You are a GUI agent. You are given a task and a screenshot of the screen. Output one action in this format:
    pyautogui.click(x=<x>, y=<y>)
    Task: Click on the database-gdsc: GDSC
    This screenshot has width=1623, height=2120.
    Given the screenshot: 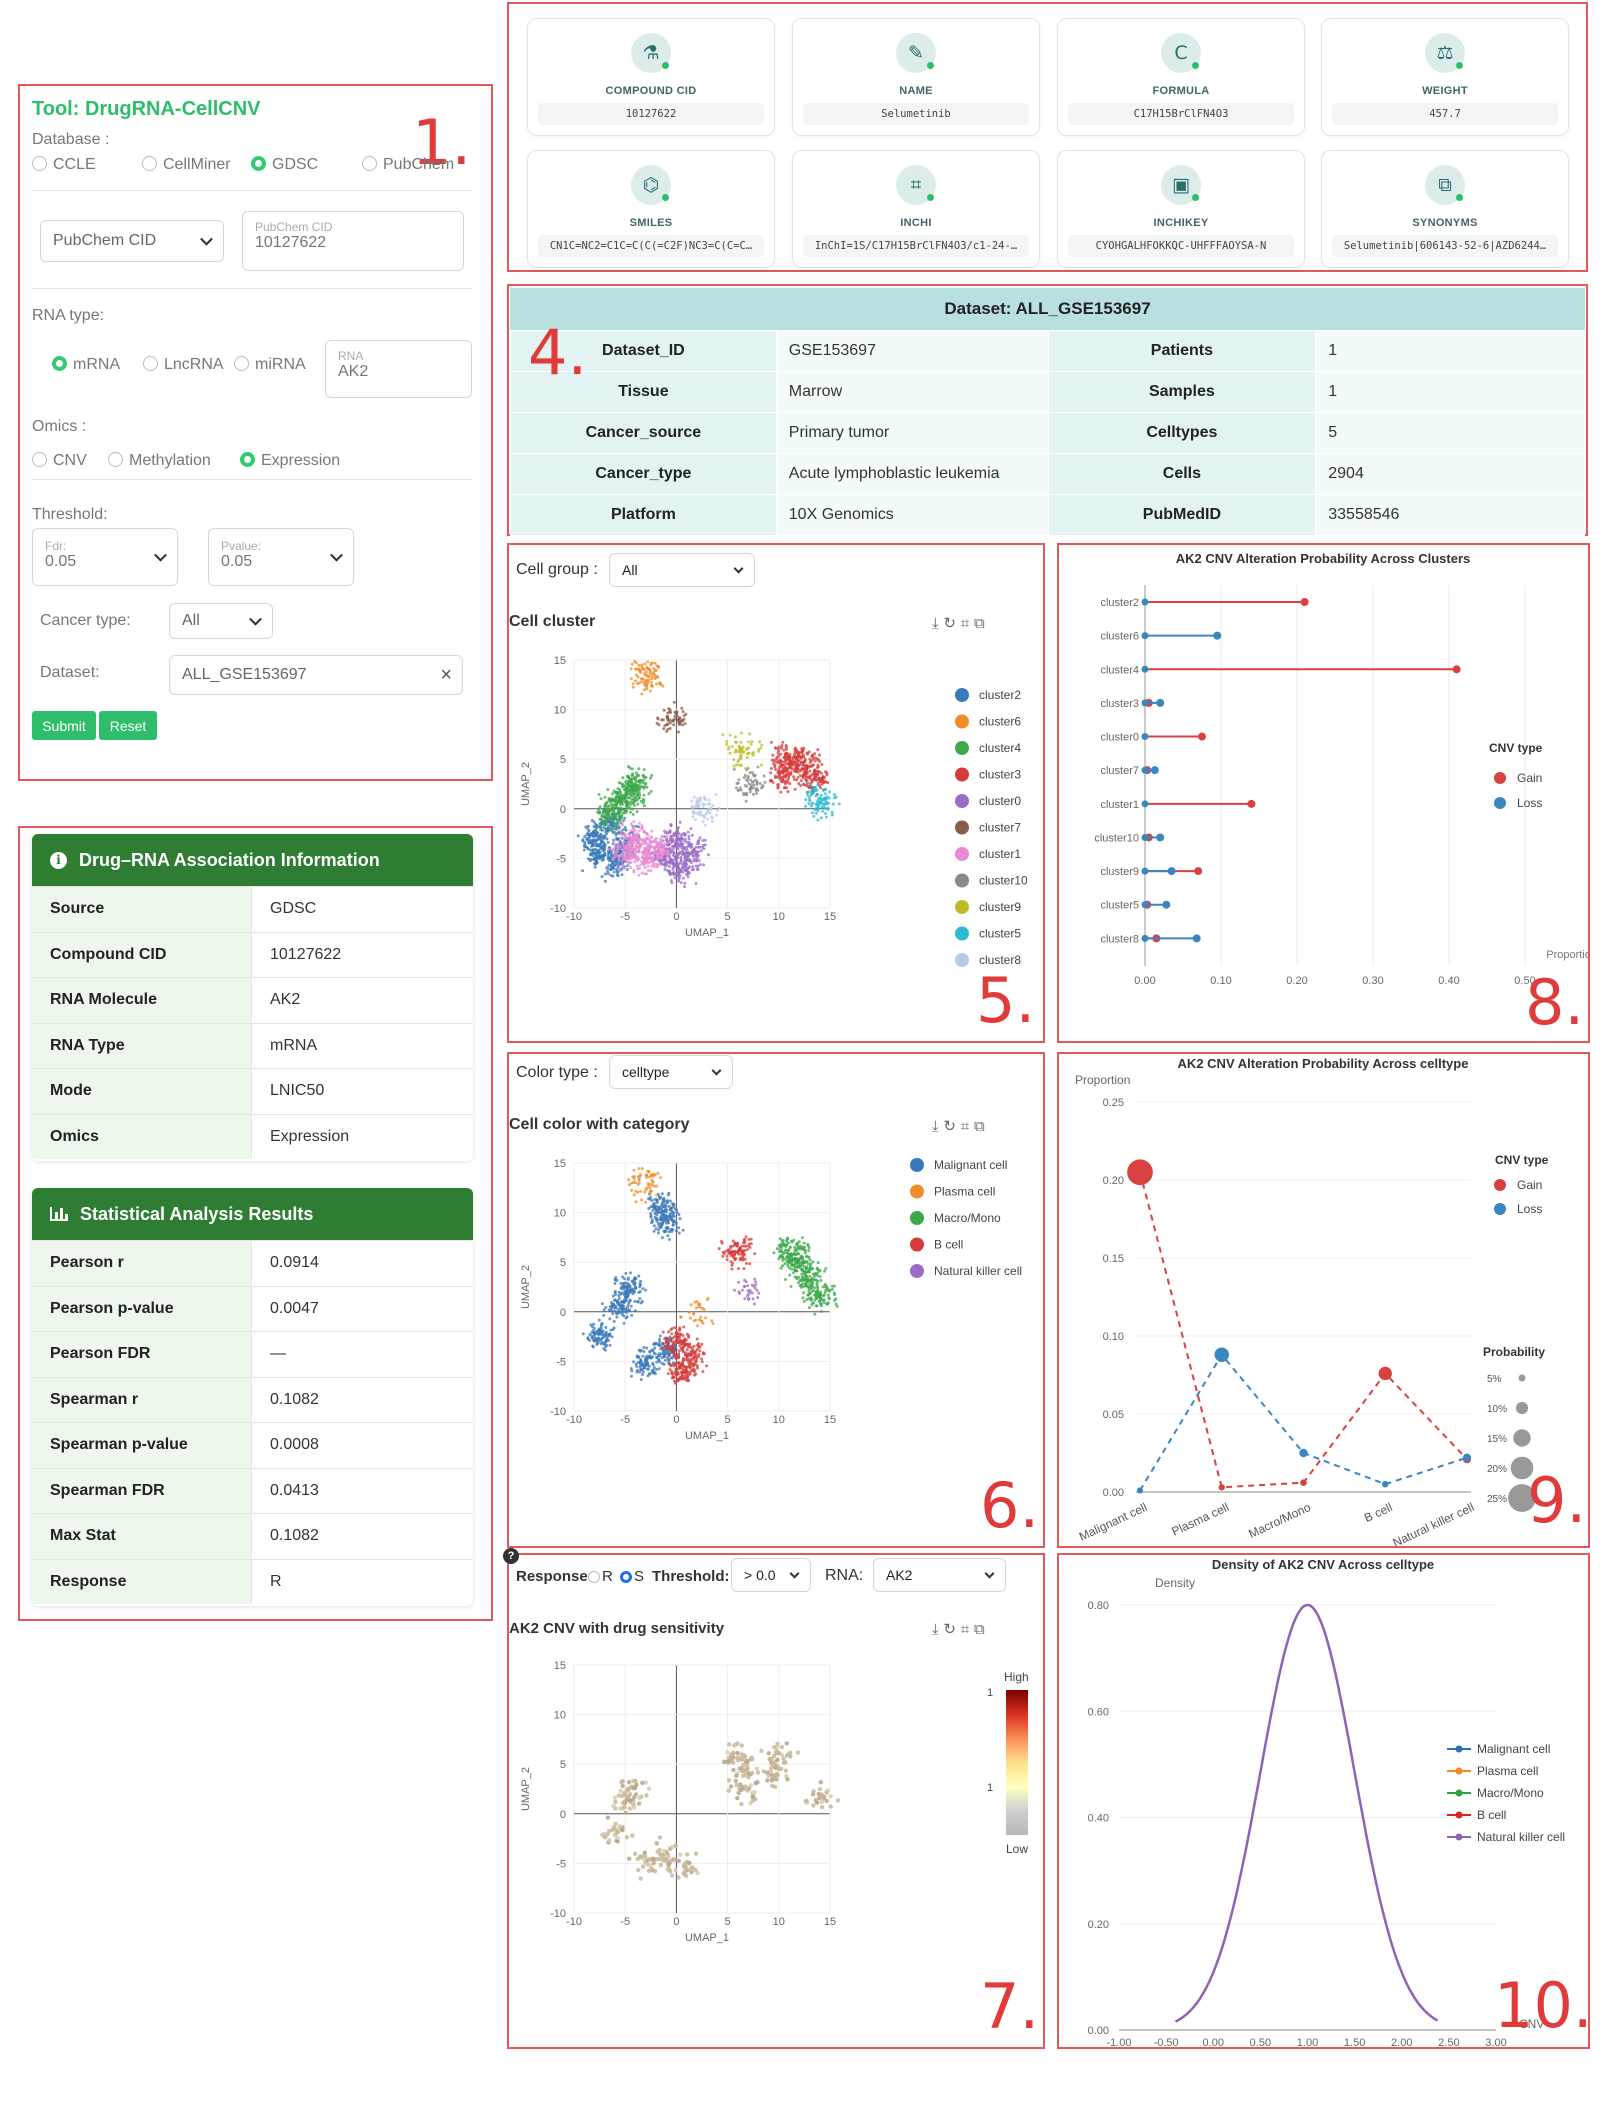 What is the action you would take?
    pyautogui.click(x=284, y=165)
    